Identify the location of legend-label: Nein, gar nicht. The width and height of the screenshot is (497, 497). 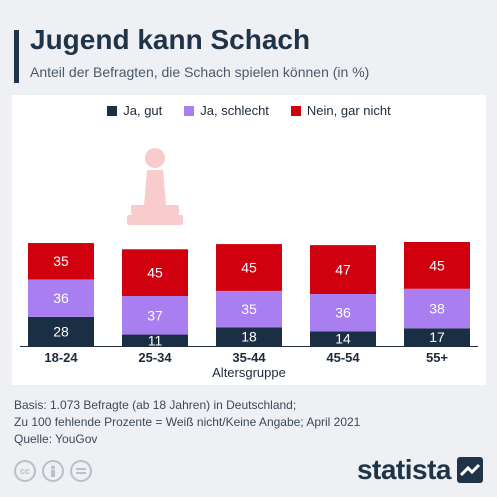
(348, 110).